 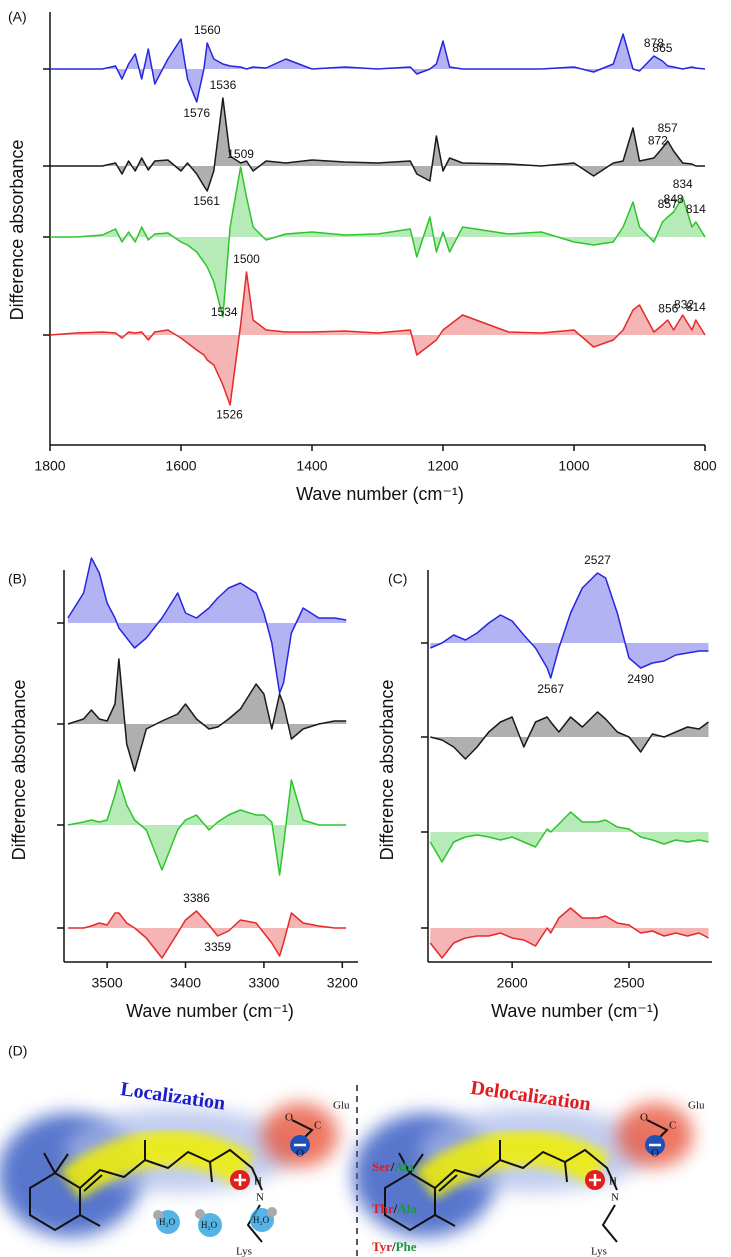 I want to click on mutant: Phe, so click(x=406, y=1246).